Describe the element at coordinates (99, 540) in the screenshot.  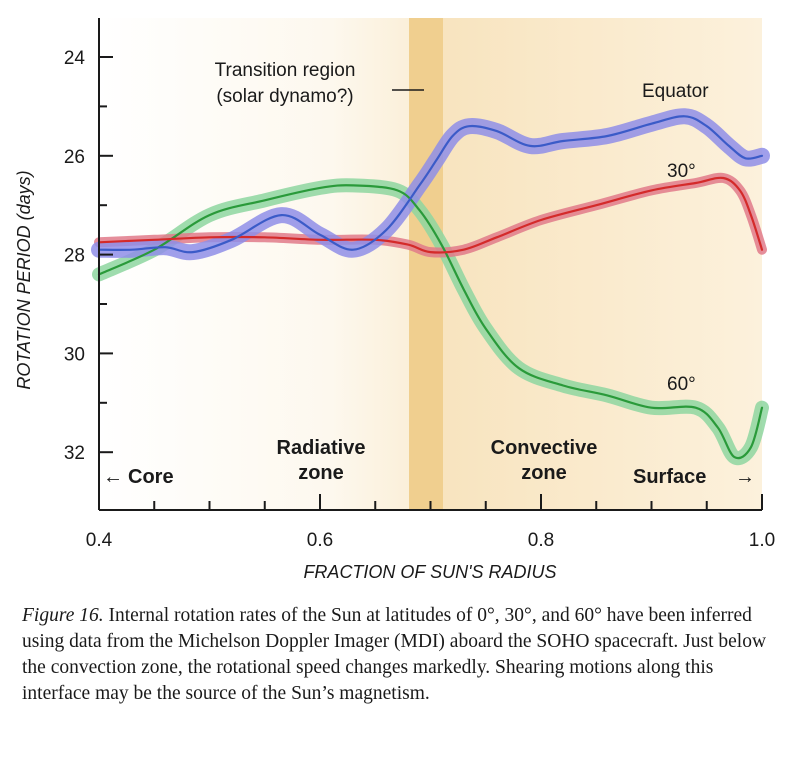
I see `x-tick-label-0.4: 0.4` at that location.